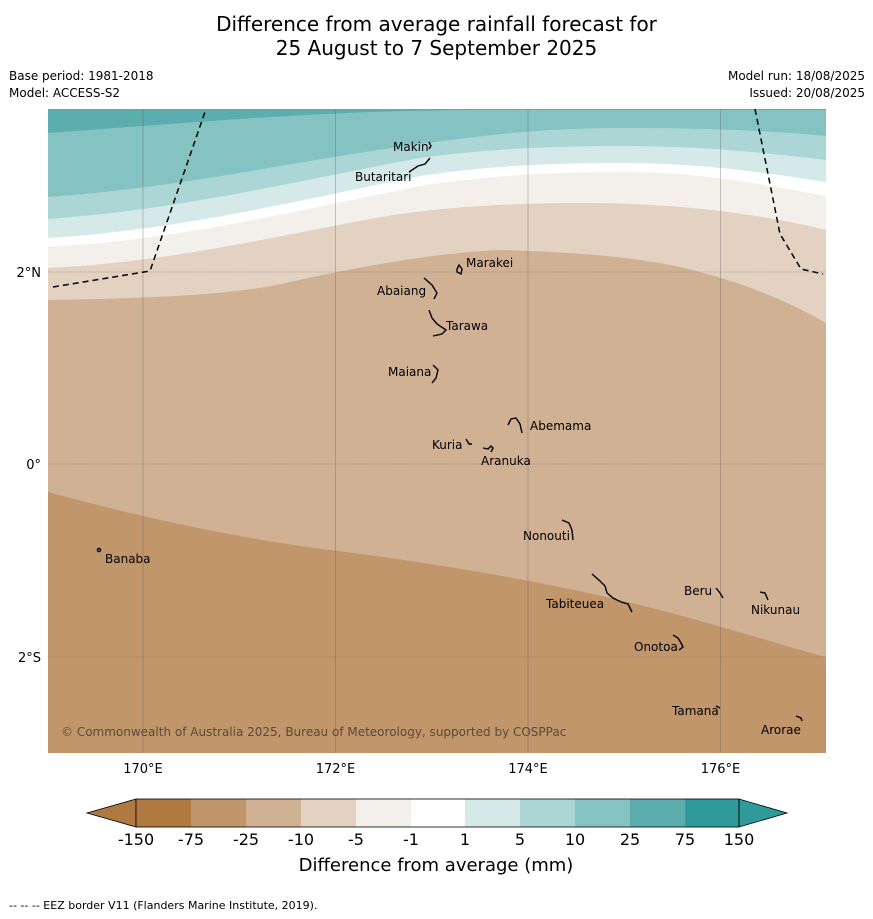 This screenshot has width=873, height=919. Describe the element at coordinates (630, 839) in the screenshot. I see `colorbar-tick-label: 25` at that location.